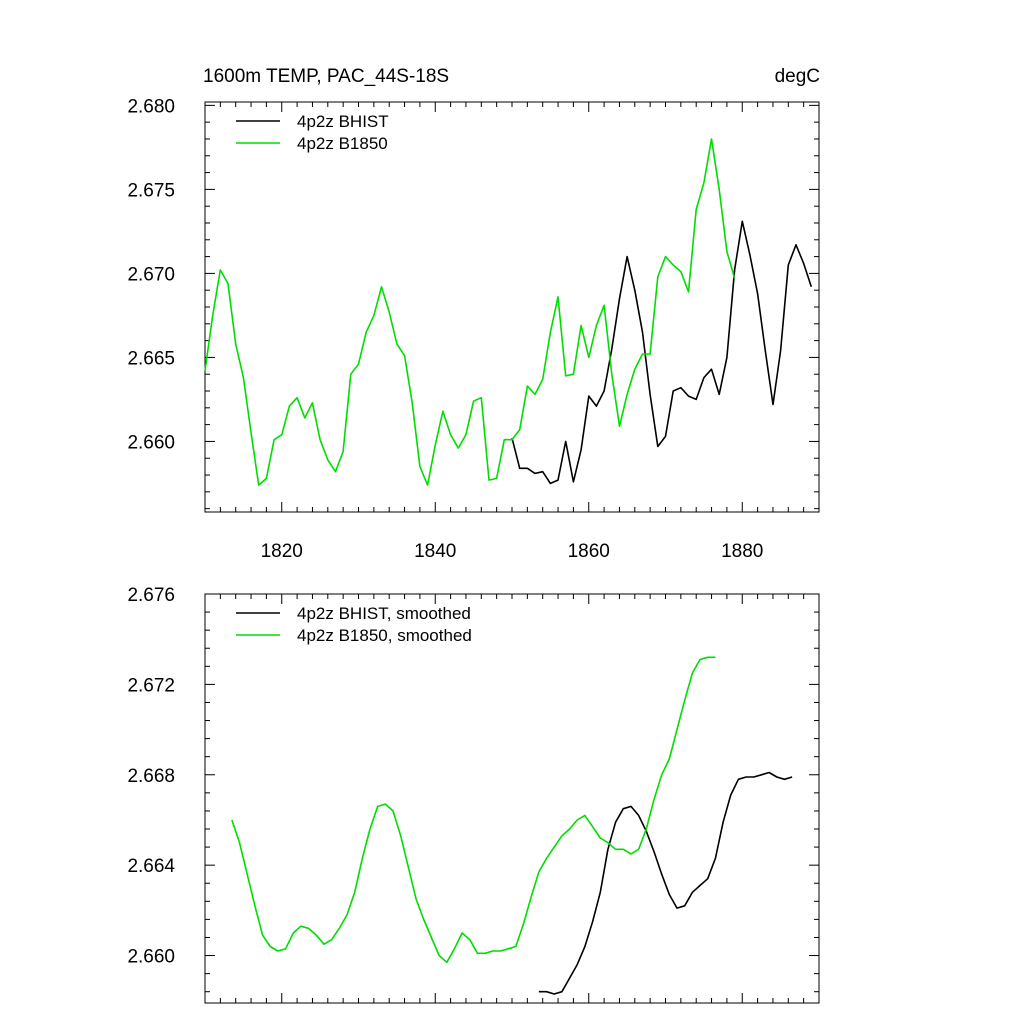  I want to click on x-tick-label: 1820, so click(282, 551).